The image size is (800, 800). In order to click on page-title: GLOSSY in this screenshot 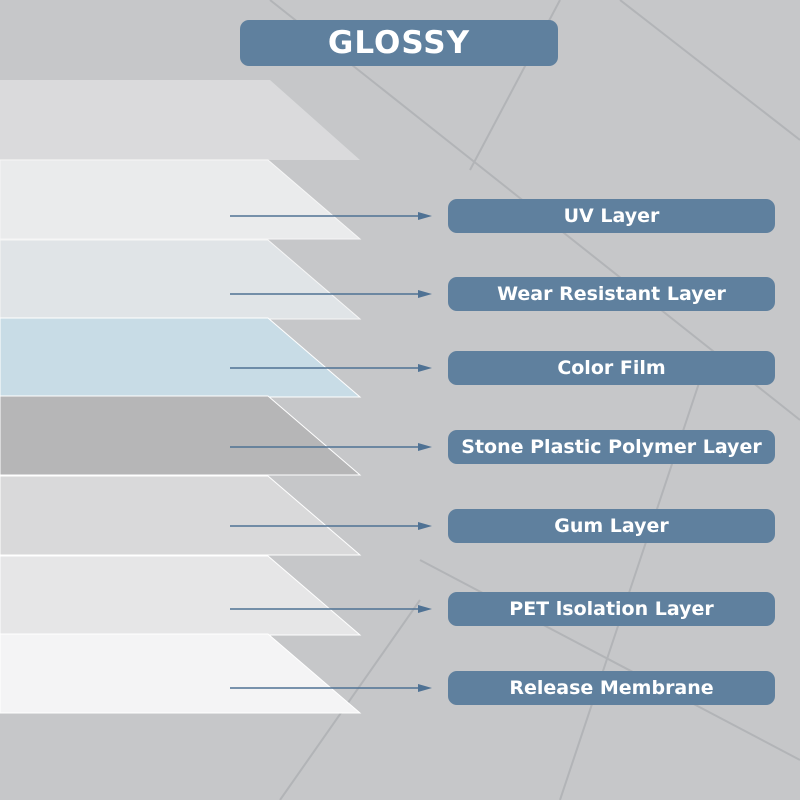, I will do `click(399, 43)`.